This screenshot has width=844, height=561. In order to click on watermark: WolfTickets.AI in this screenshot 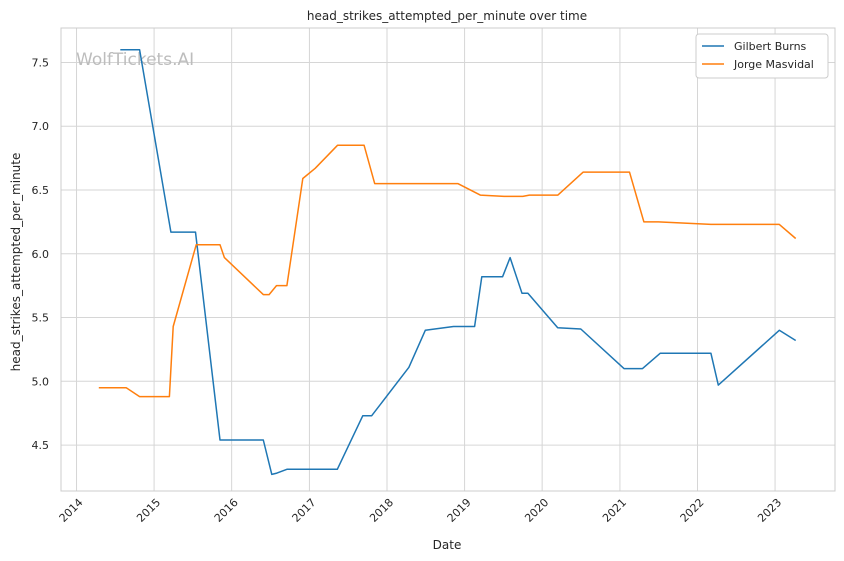, I will do `click(135, 60)`.